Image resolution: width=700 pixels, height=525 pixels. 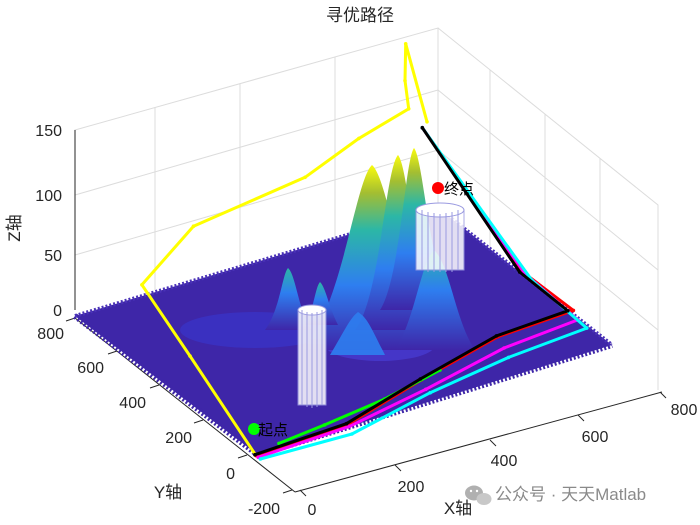 I want to click on wechat-icon, so click(x=478, y=495).